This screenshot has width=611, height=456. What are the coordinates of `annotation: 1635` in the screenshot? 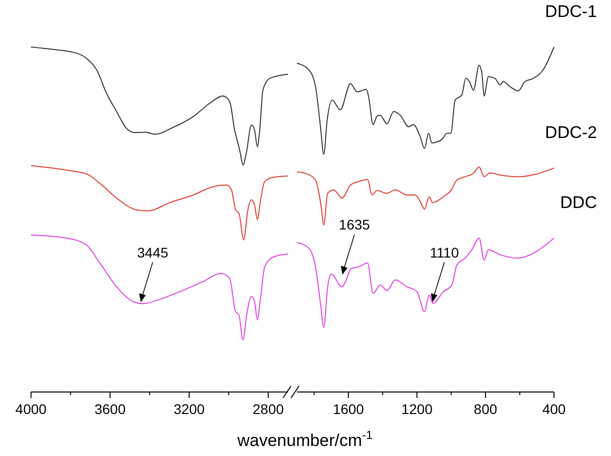 It's located at (354, 224).